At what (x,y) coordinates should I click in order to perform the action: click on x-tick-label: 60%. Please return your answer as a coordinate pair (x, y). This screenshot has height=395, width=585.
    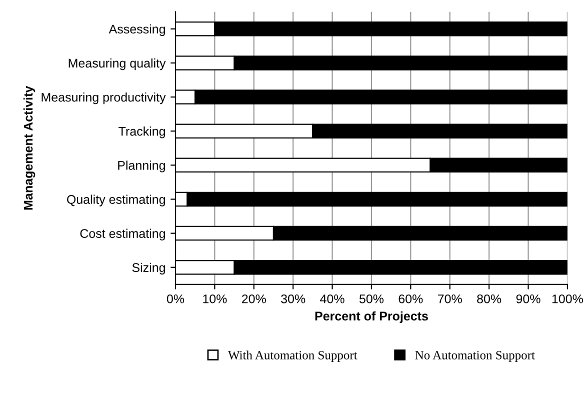
    Looking at the image, I should click on (410, 299).